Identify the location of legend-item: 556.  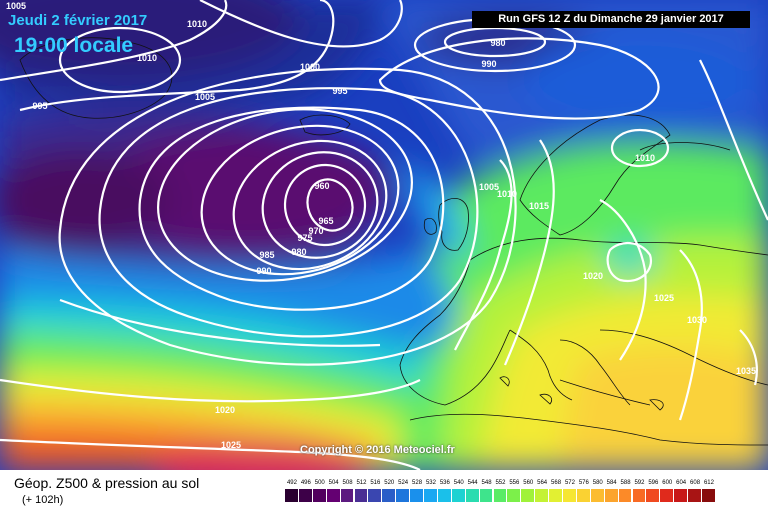
(514, 490).